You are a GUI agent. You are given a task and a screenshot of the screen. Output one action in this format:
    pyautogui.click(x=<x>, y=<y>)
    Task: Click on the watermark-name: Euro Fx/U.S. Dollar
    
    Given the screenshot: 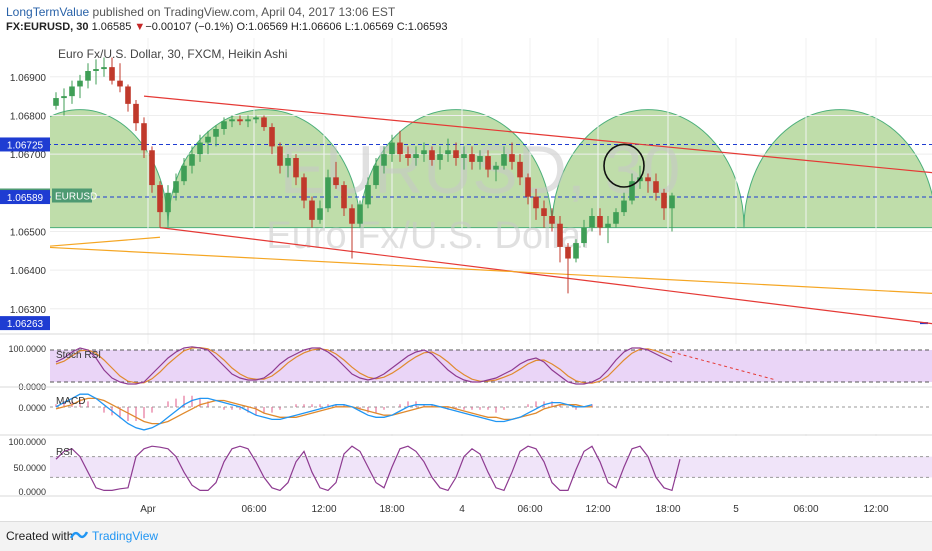 What is the action you would take?
    pyautogui.click(x=430, y=236)
    